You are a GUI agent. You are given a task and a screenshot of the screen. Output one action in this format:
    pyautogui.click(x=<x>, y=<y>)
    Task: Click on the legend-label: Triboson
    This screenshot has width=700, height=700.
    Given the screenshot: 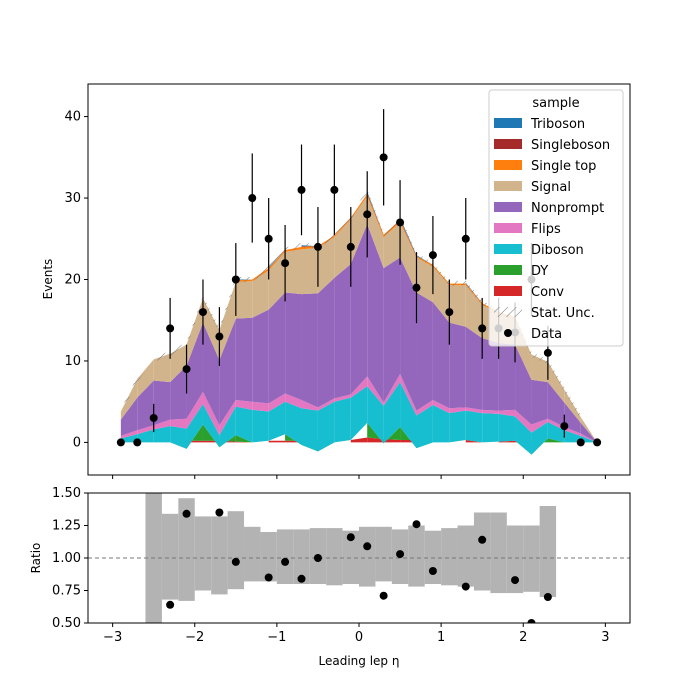 What is the action you would take?
    pyautogui.click(x=557, y=124)
    